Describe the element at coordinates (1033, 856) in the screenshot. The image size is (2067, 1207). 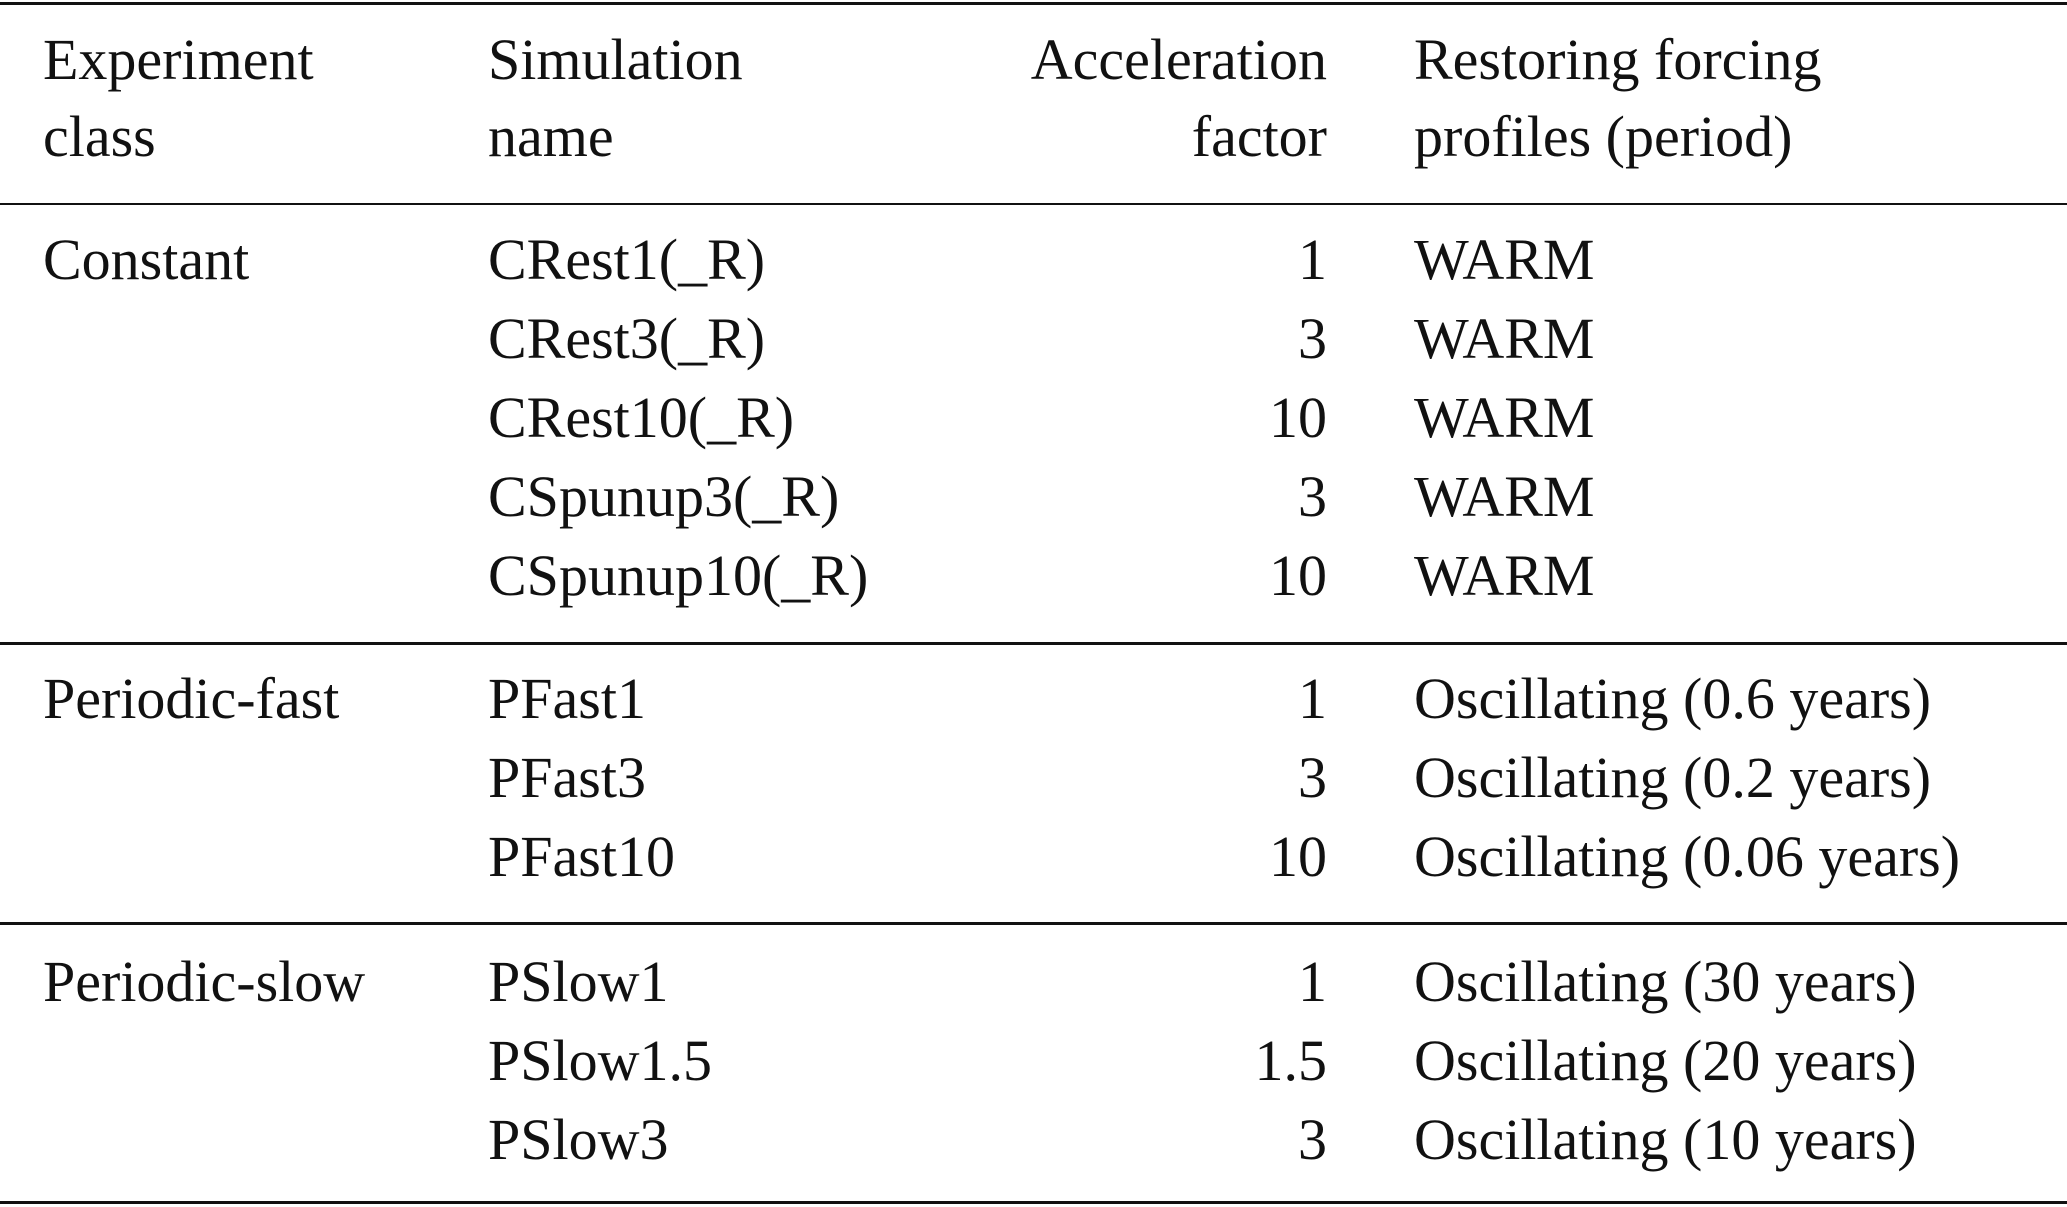
I see `table-row: PFast10 10 Oscillating (0.06 years)` at that location.